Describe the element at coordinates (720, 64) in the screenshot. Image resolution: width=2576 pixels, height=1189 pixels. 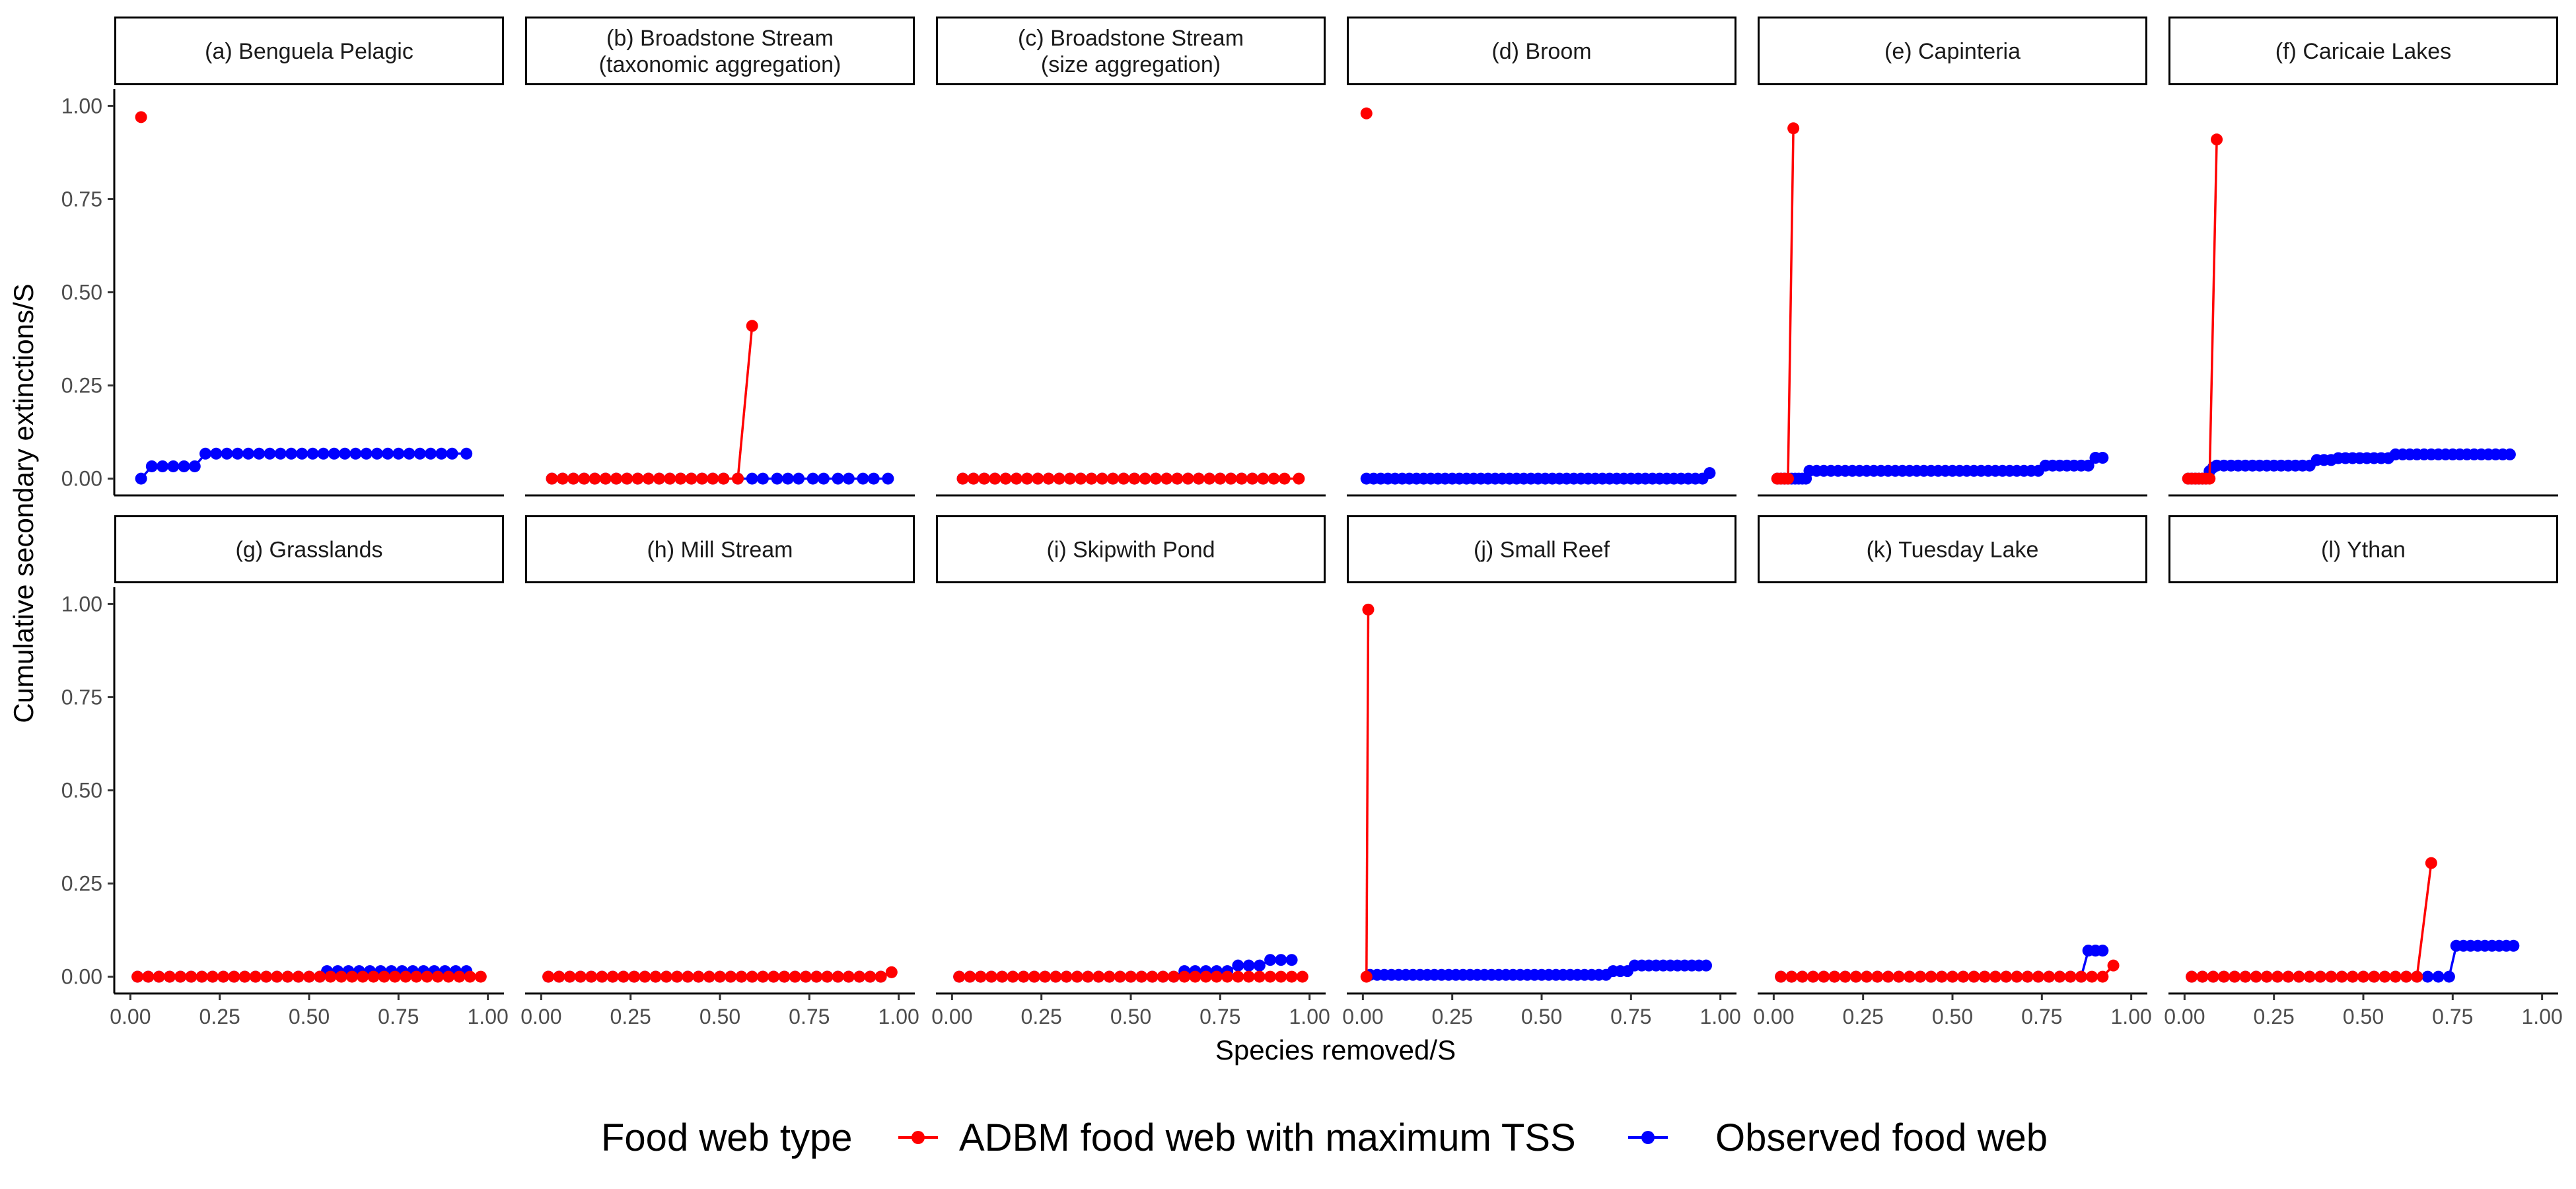
I see `facet-title: (taxonomic aggregation)` at that location.